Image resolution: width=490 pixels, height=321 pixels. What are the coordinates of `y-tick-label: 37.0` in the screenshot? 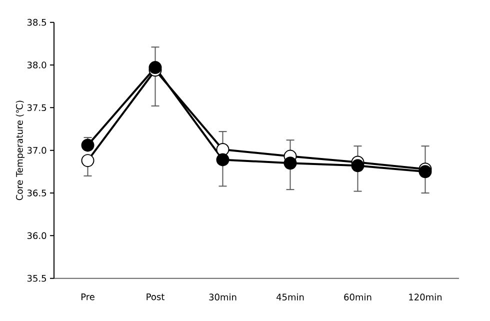 It's located at (36, 150).